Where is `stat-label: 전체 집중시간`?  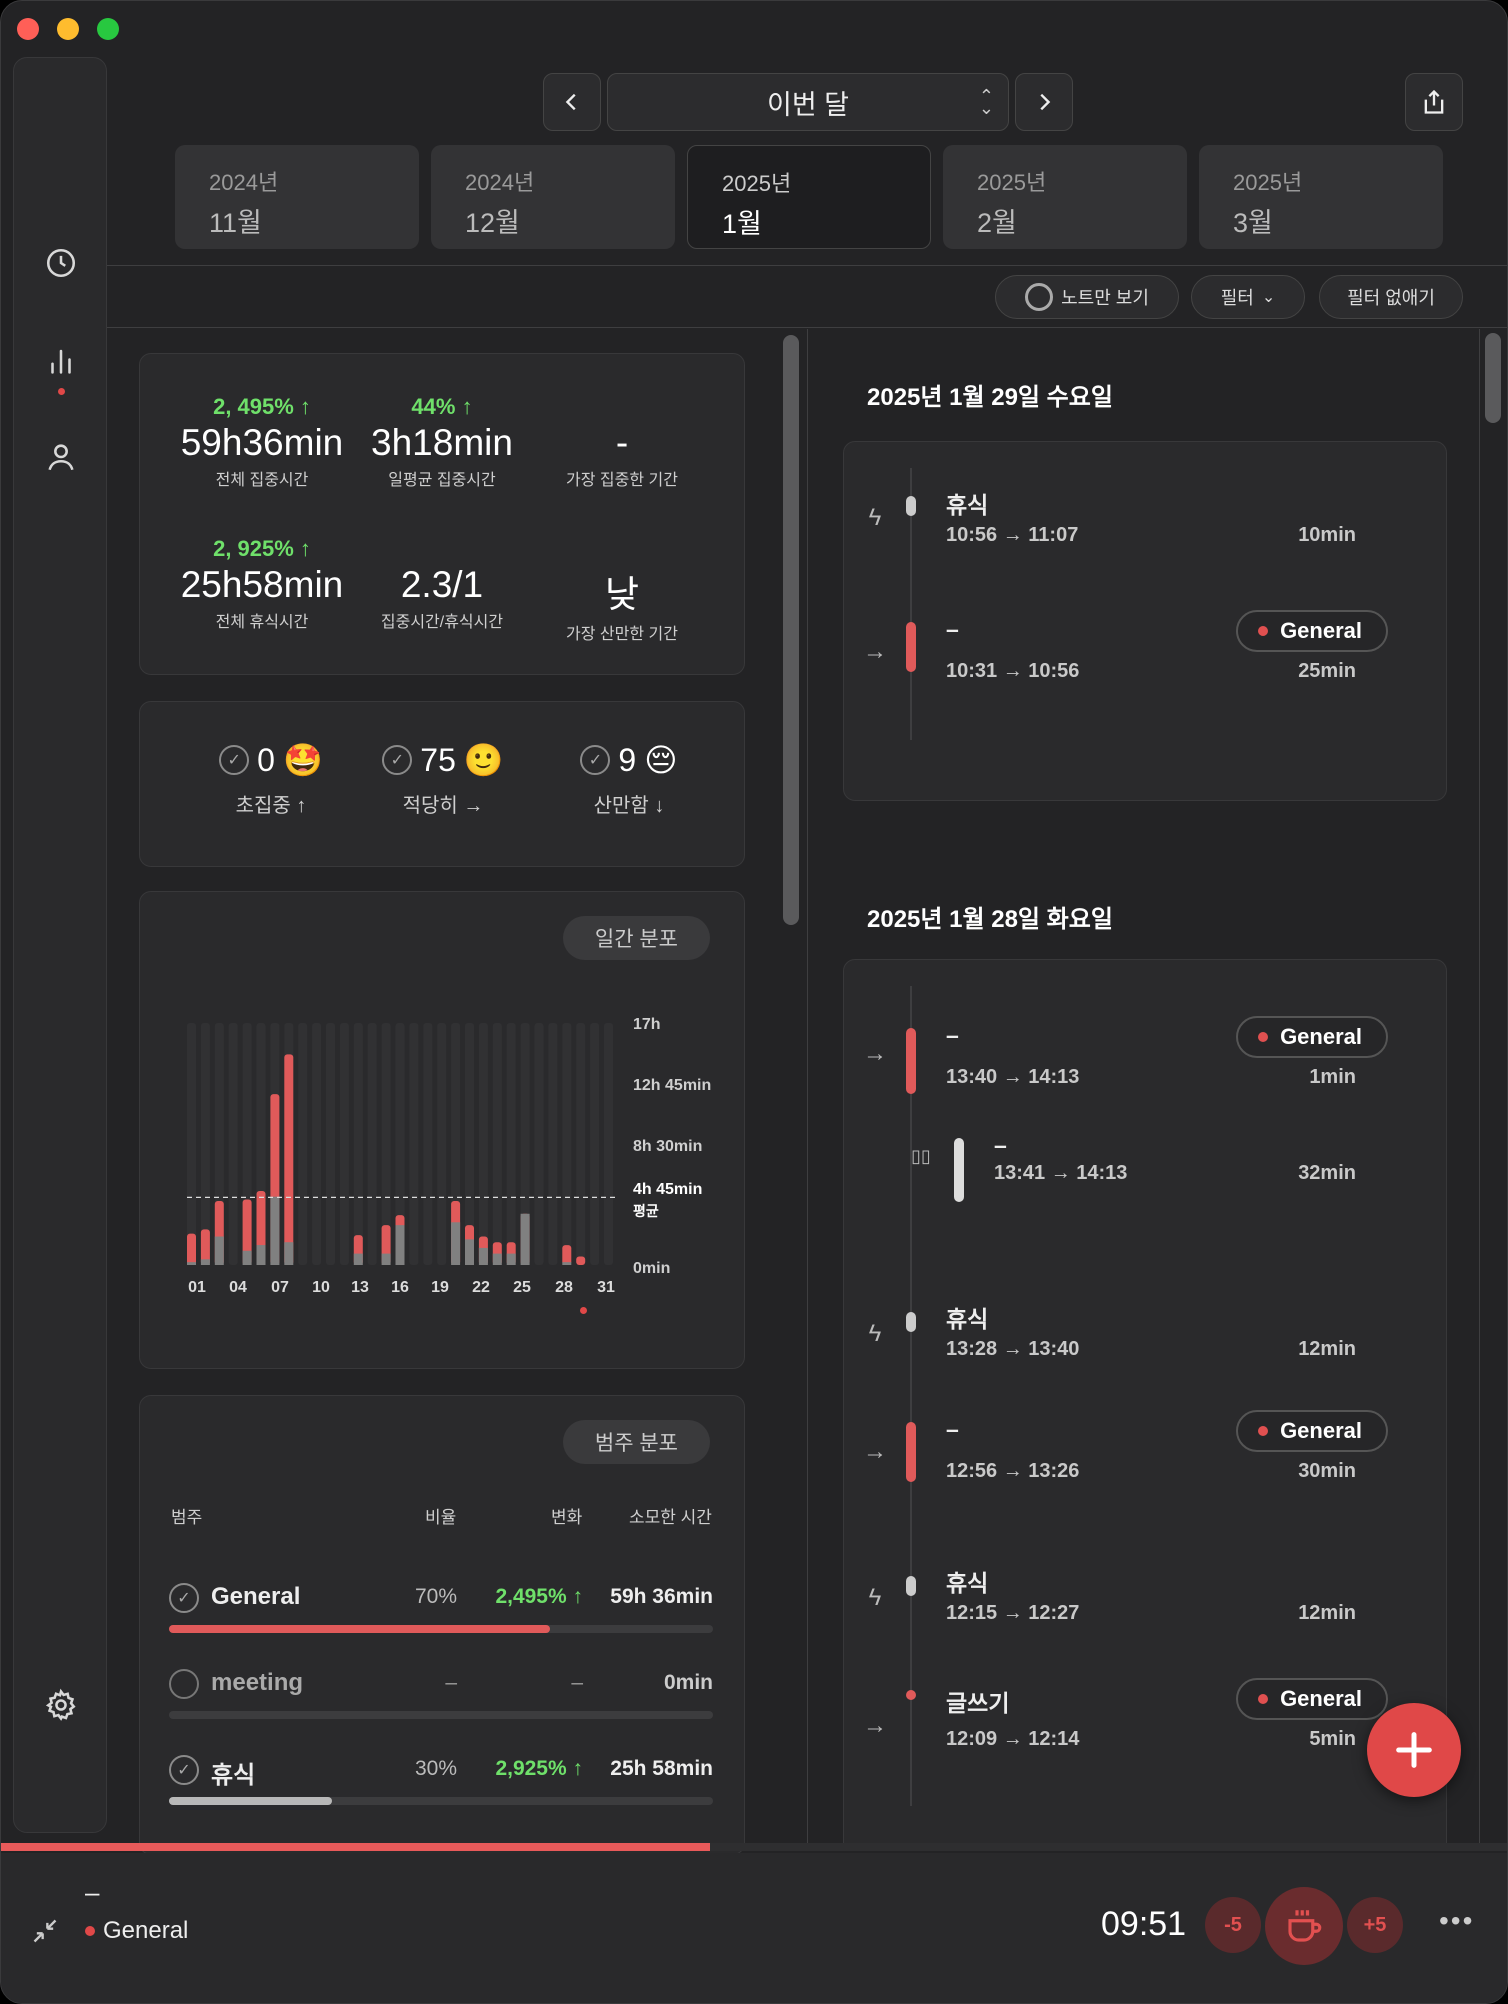 stat-label: 전체 집중시간 is located at coordinates (262, 480).